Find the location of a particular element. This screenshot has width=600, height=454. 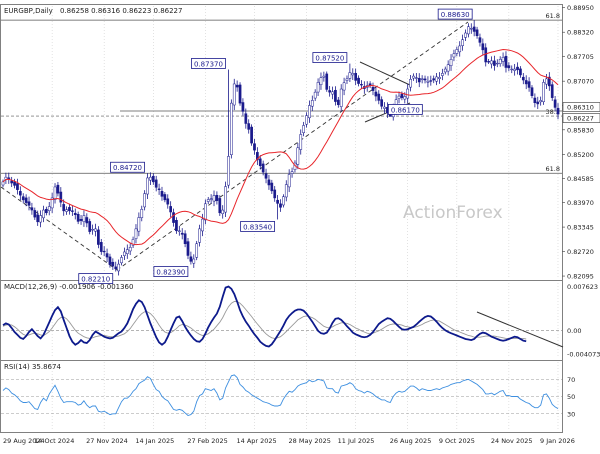

x-tick-label: 27 Feb 2025 is located at coordinates (207, 441).